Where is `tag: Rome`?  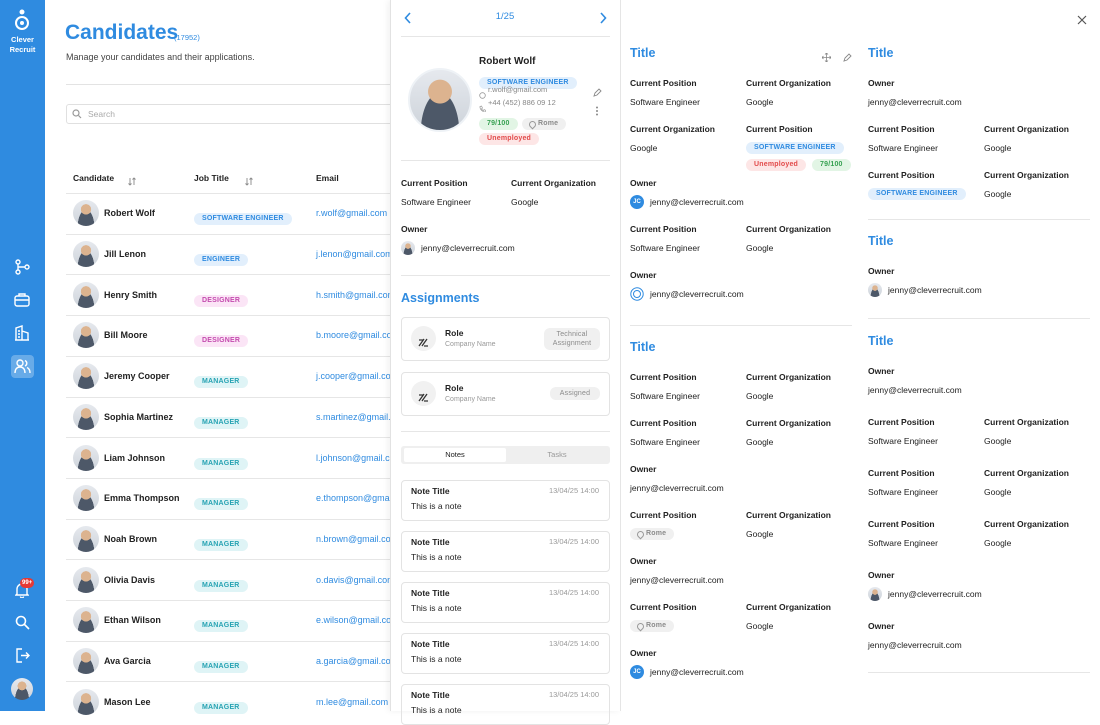 tag: Rome is located at coordinates (652, 534).